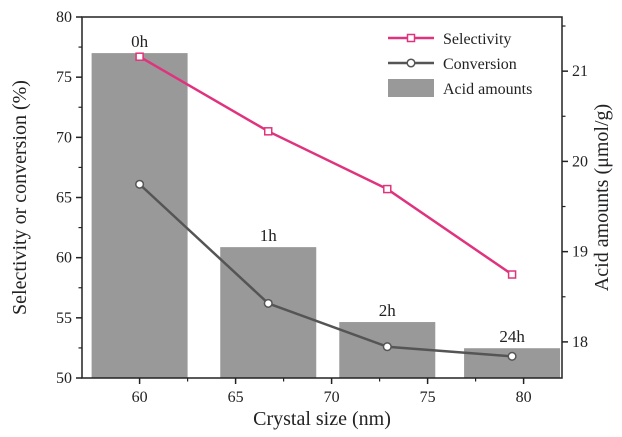  Describe the element at coordinates (580, 71) in the screenshot. I see `right-y-tick-label: 21` at that location.